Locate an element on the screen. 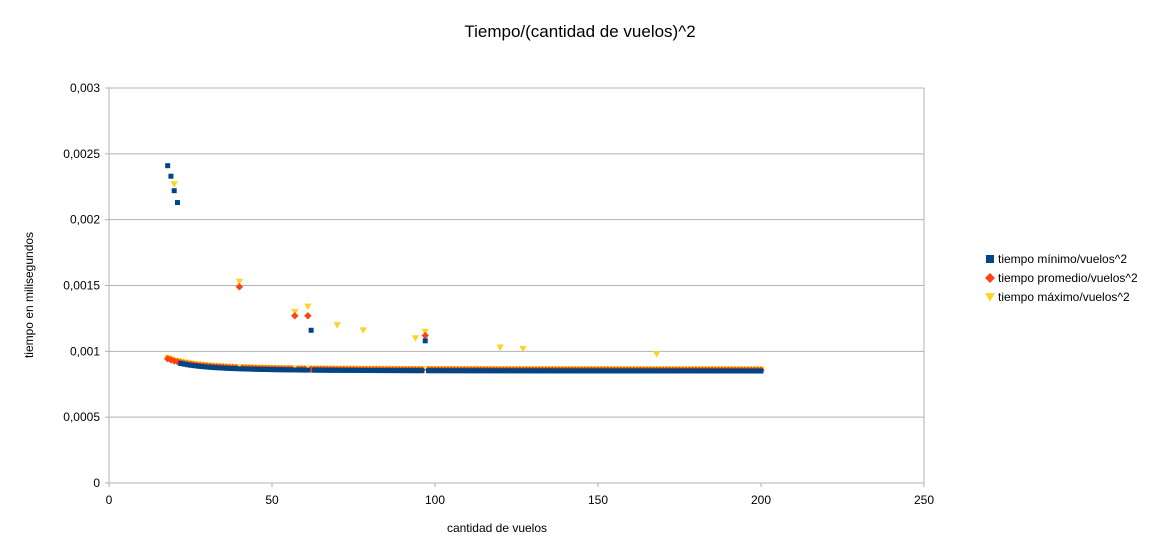 Image resolution: width=1161 pixels, height=556 pixels. x-tick-label: 250 is located at coordinates (924, 500).